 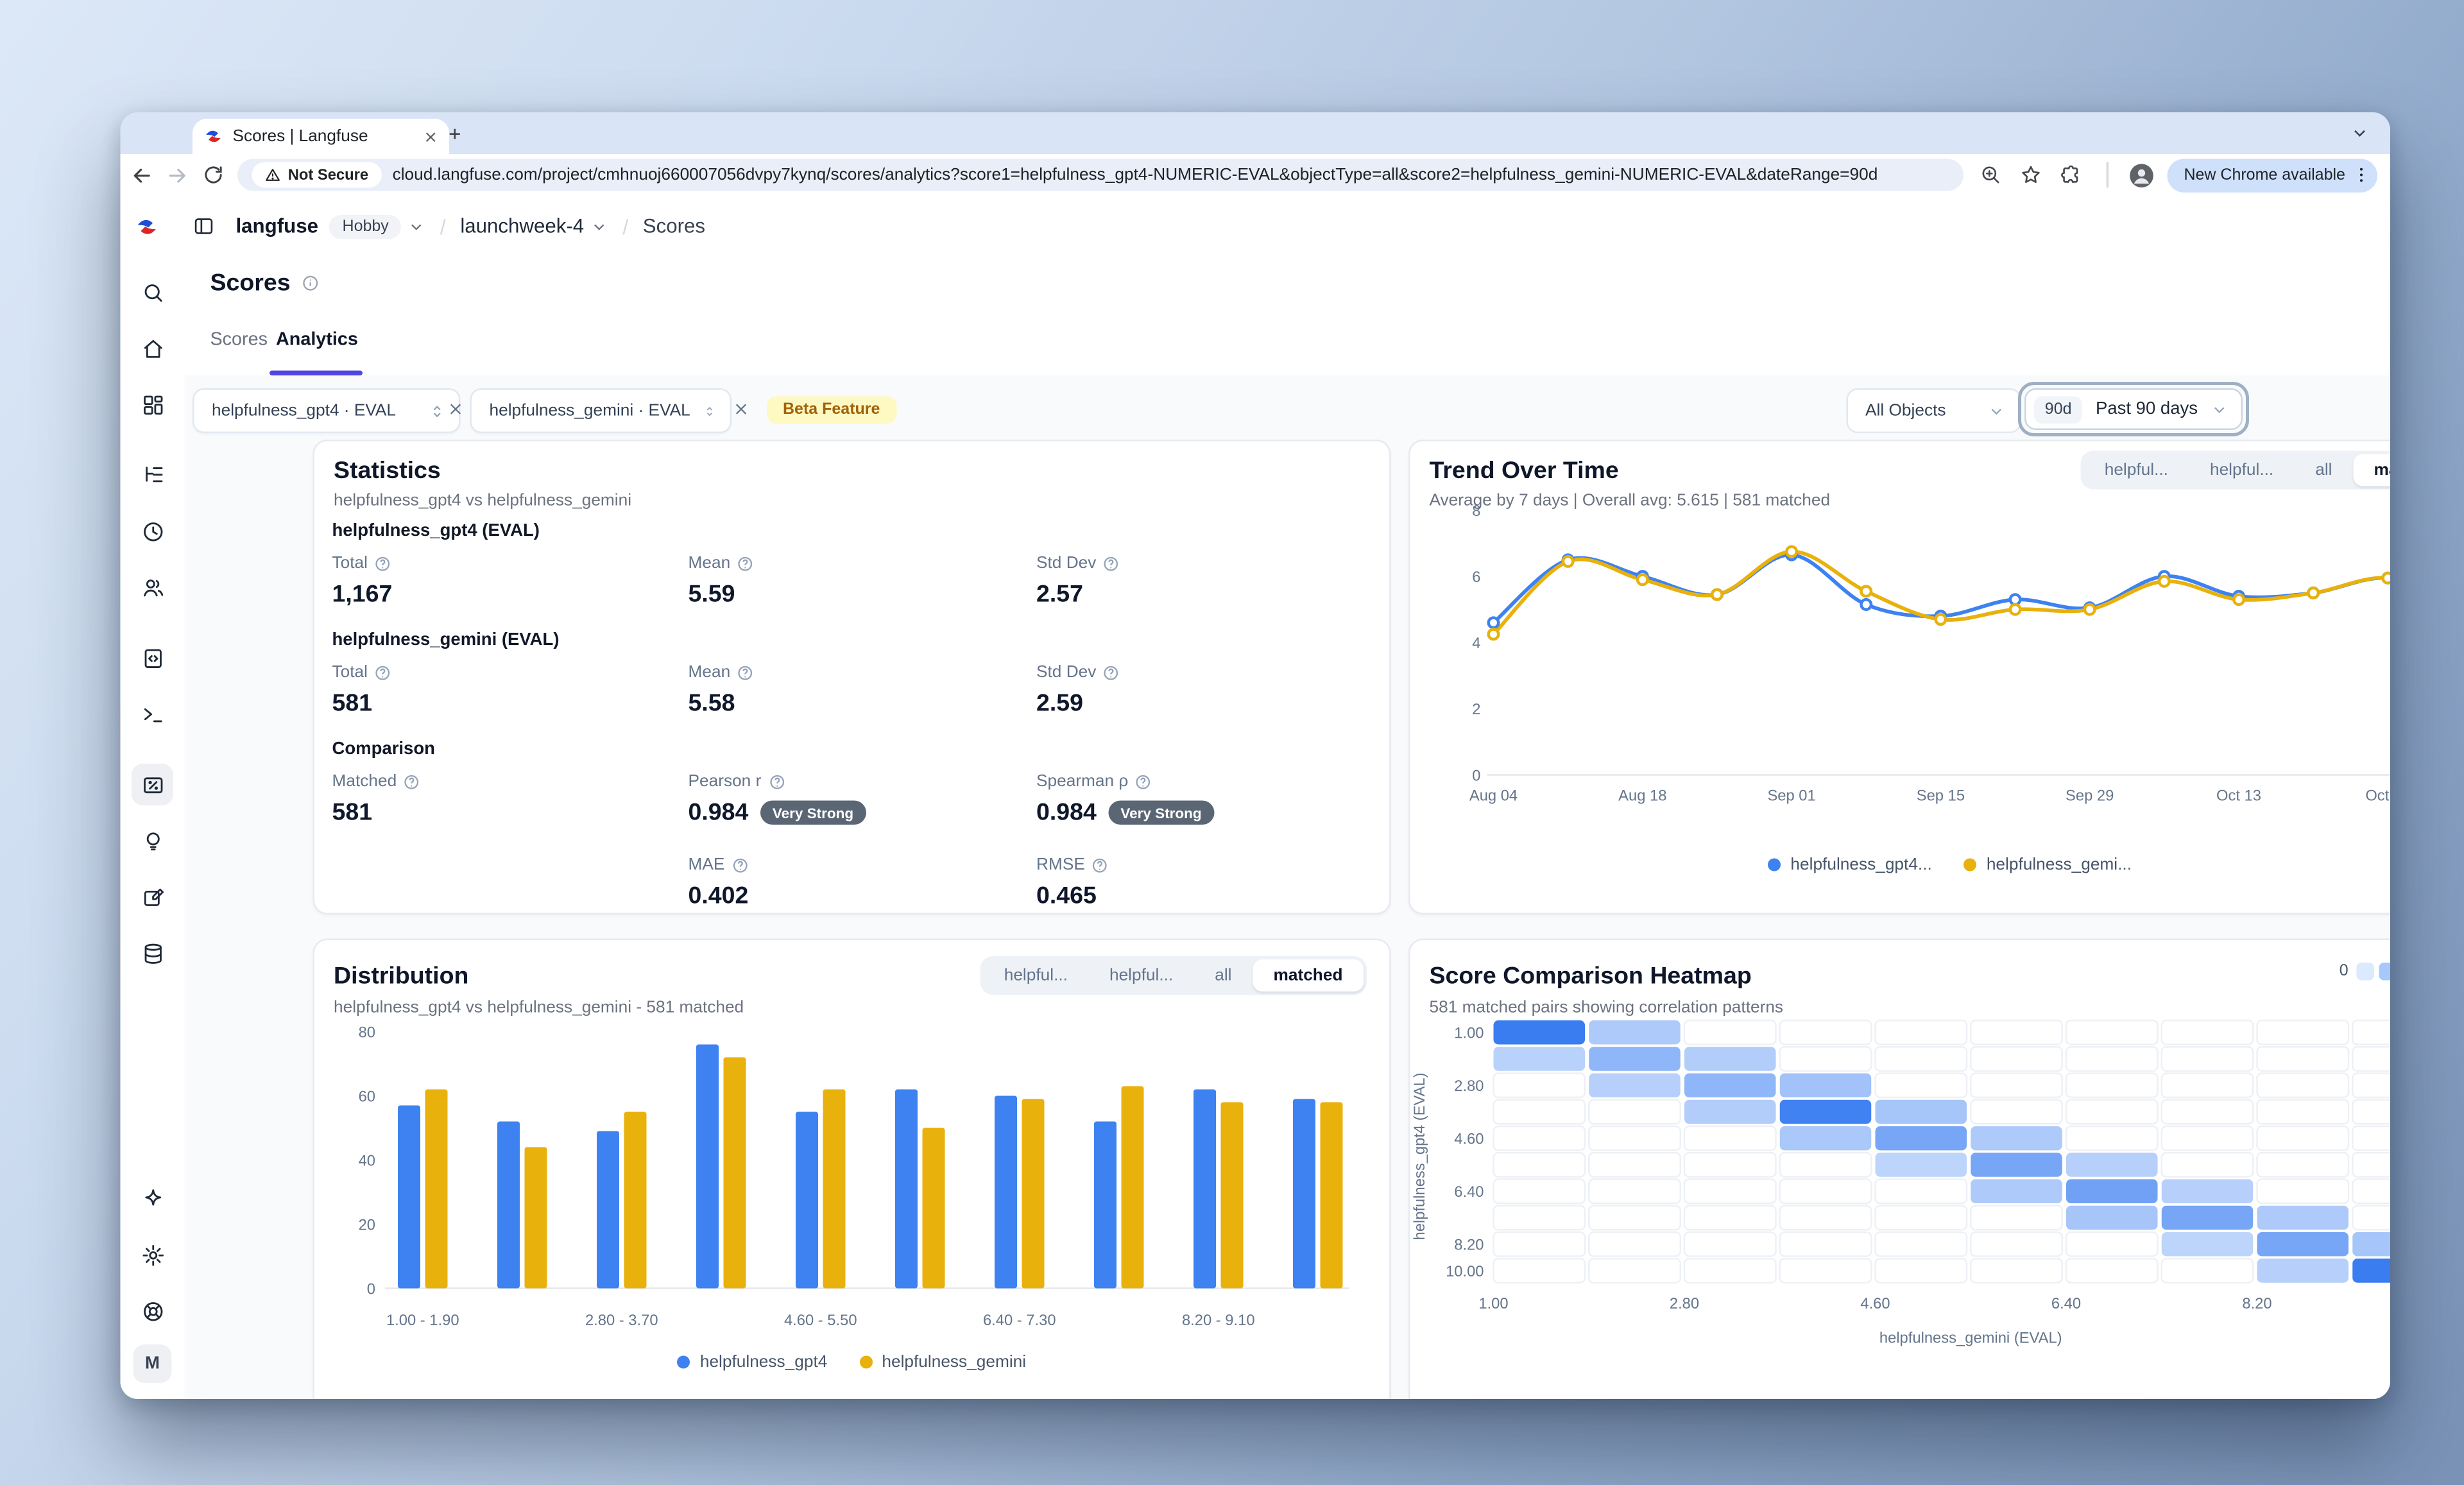 What do you see at coordinates (601, 410) in the screenshot?
I see `score2-select: helpfulness_gemini · EVAL` at bounding box center [601, 410].